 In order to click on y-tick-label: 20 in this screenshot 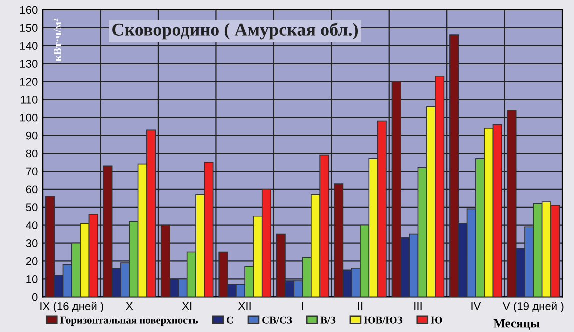, I will do `click(32, 262)`.